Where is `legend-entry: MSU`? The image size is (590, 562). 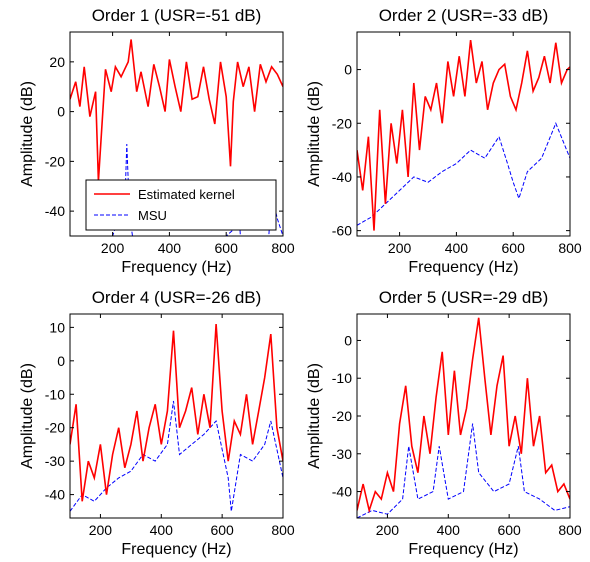 legend-entry: MSU is located at coordinates (152, 215).